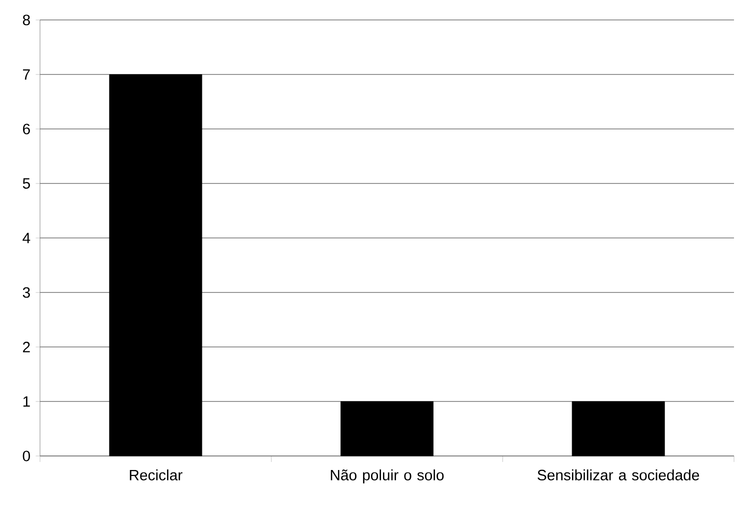 The height and width of the screenshot is (528, 738). I want to click on y-tick-label: 8, so click(26, 20).